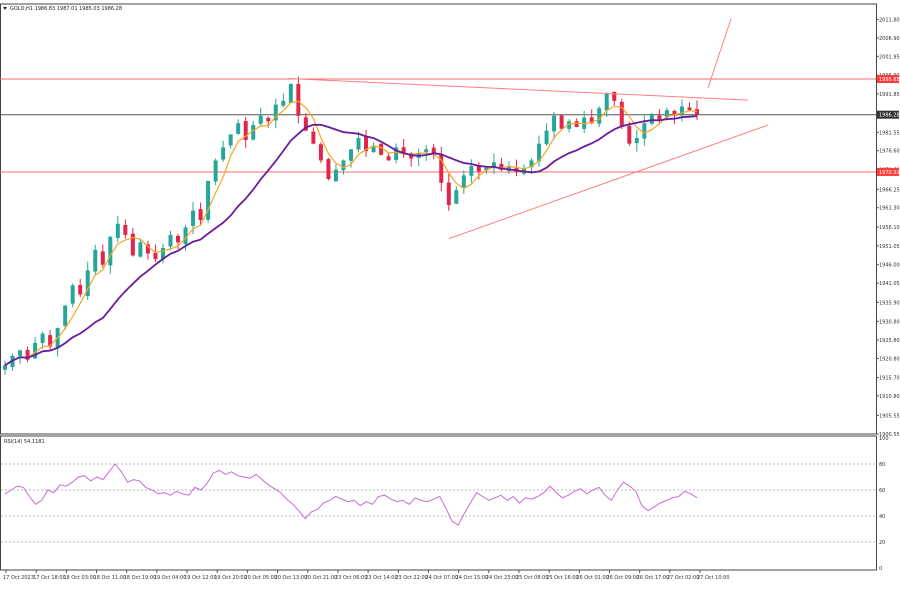  Describe the element at coordinates (889, 228) in the screenshot. I see `price-axis-label: 1956.10` at that location.